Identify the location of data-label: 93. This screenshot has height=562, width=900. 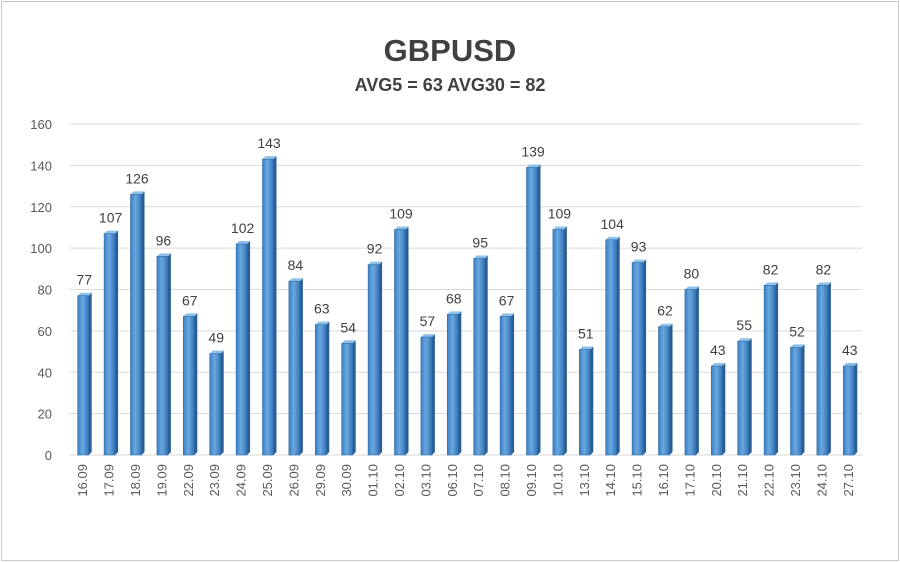
(639, 247).